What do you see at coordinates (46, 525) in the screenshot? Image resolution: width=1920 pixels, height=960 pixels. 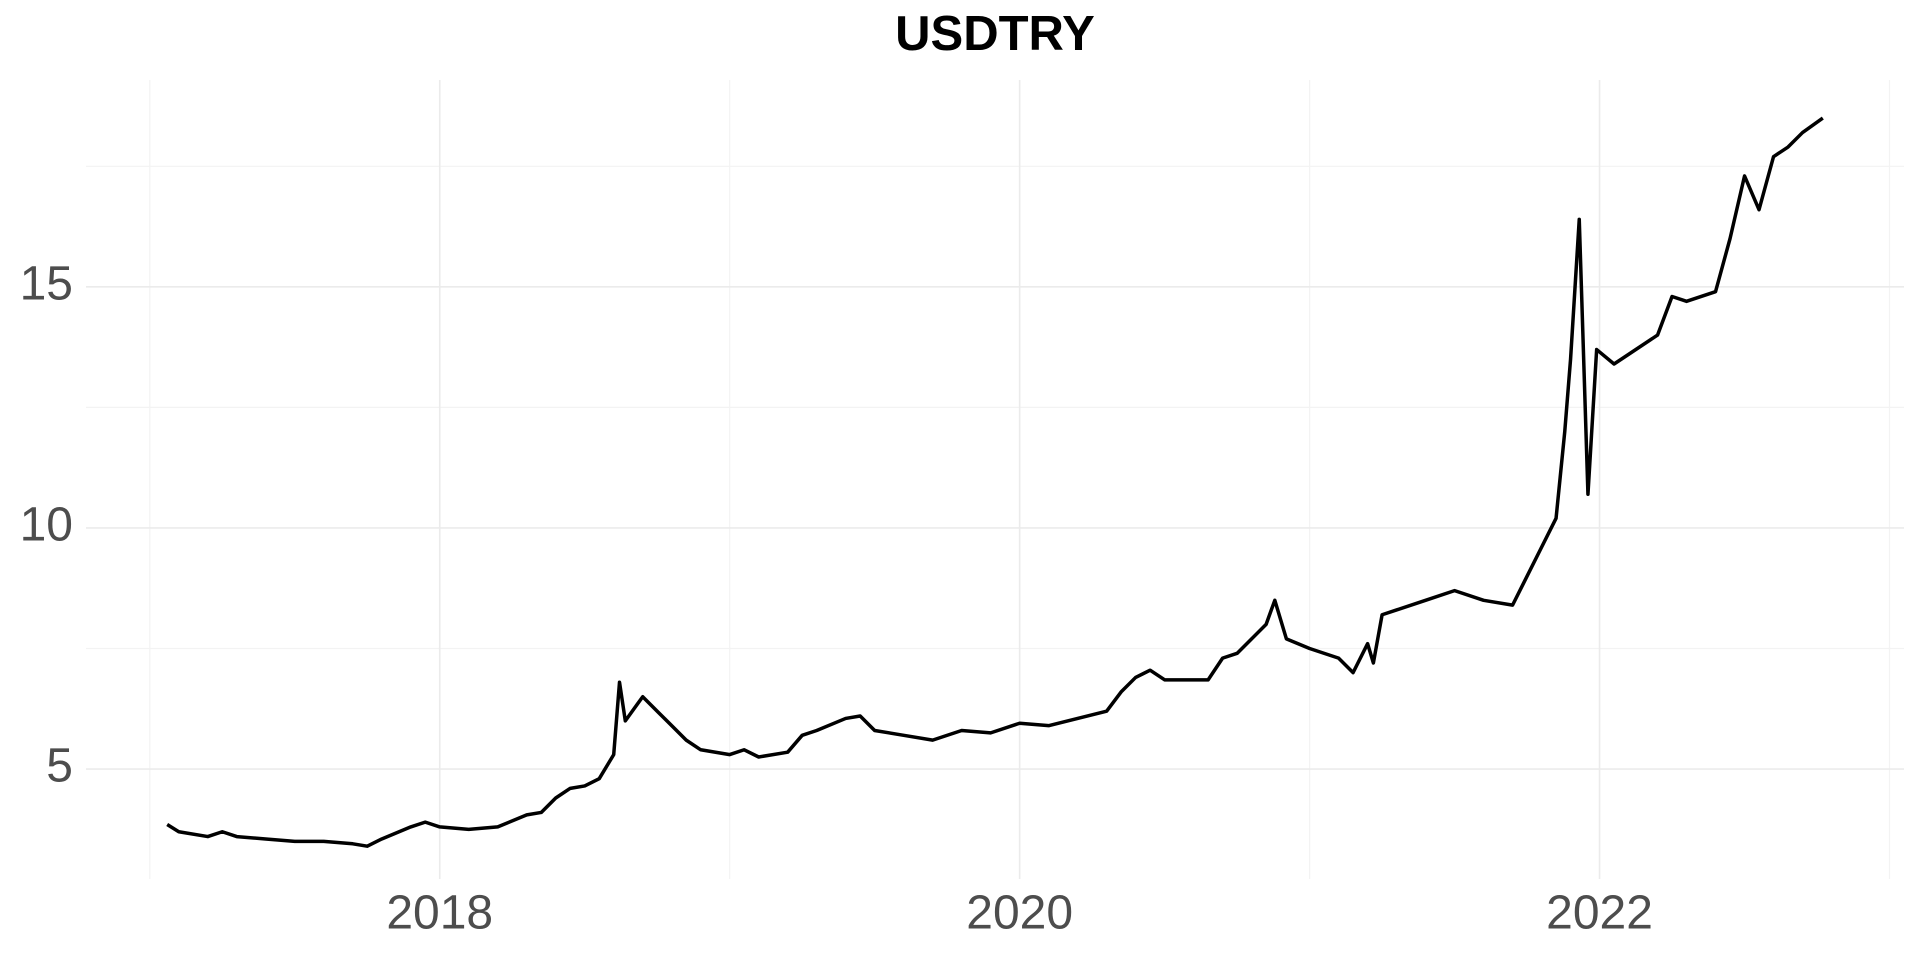 I see `y-tick-label: 10` at bounding box center [46, 525].